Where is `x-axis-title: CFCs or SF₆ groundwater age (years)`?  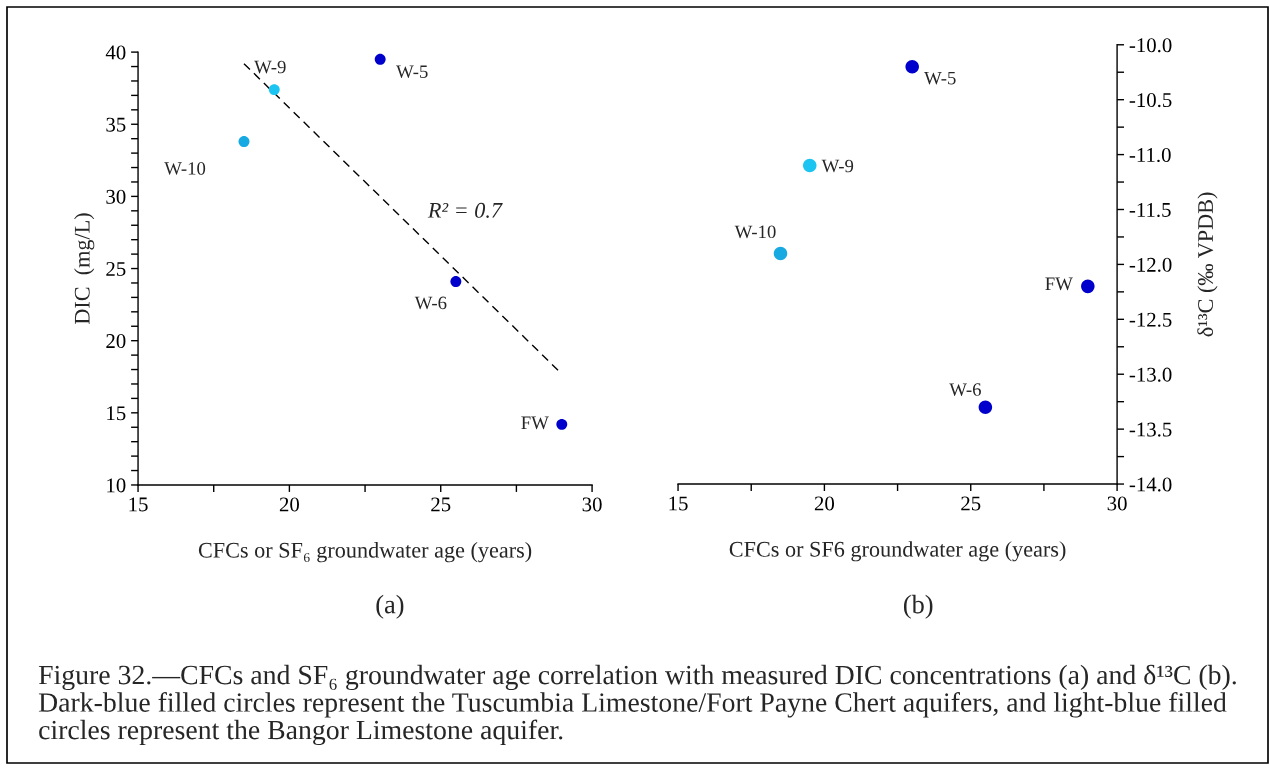
x-axis-title: CFCs or SF₆ groundwater age (years) is located at coordinates (365, 552).